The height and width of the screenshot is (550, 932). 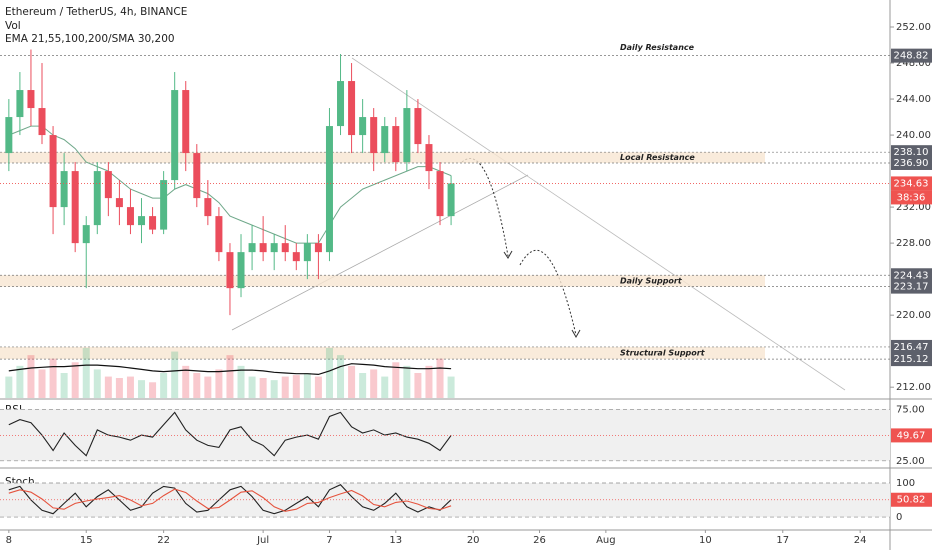 I want to click on level-label: 248.82, so click(x=911, y=56).